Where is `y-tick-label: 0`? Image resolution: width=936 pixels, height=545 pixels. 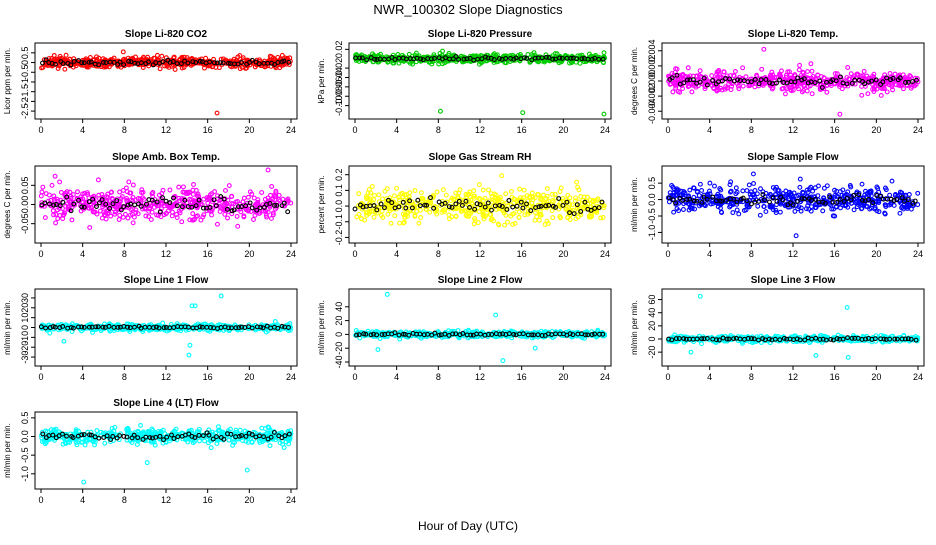
y-tick-label: 0 is located at coordinates (25, 62).